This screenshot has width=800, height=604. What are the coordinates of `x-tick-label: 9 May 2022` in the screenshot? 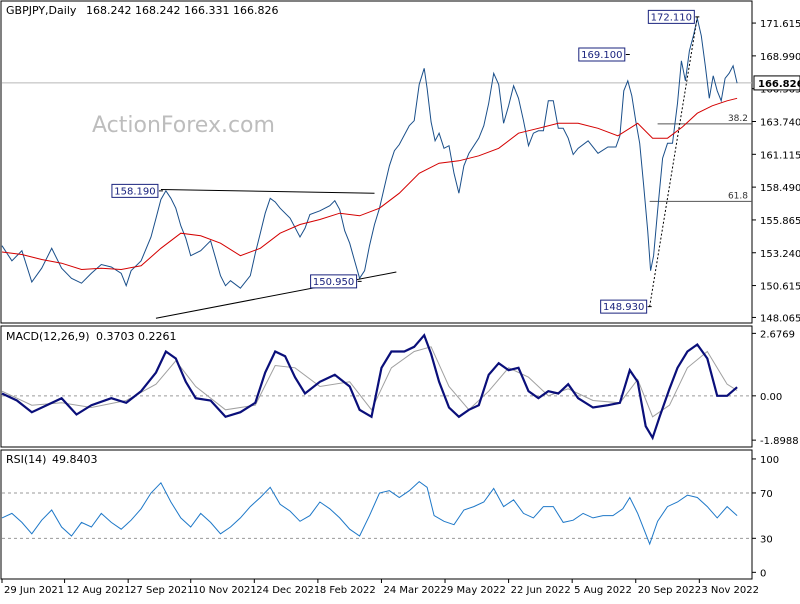 It's located at (476, 590).